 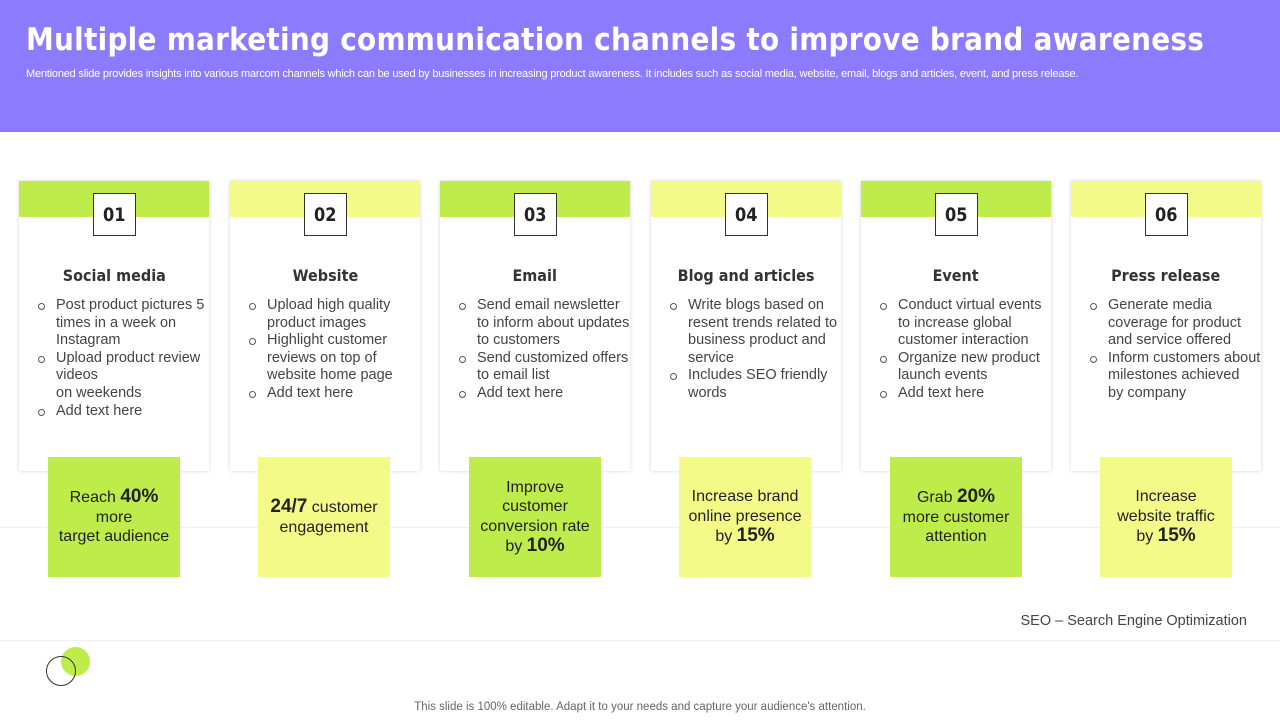 I want to click on stat-box-press-release: Increase website traffic by 15%, so click(x=1166, y=517).